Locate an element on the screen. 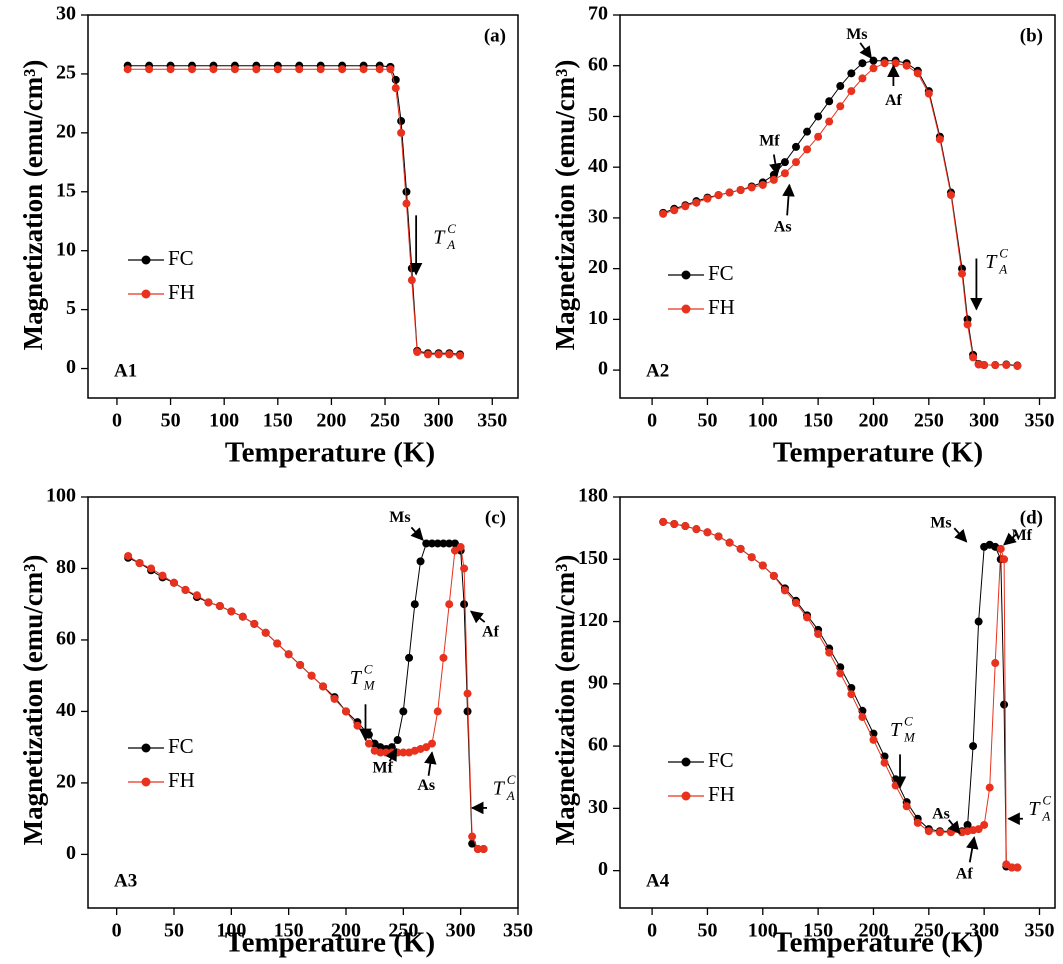 The image size is (1063, 964). x-tick-label: 50 is located at coordinates (707, 931).